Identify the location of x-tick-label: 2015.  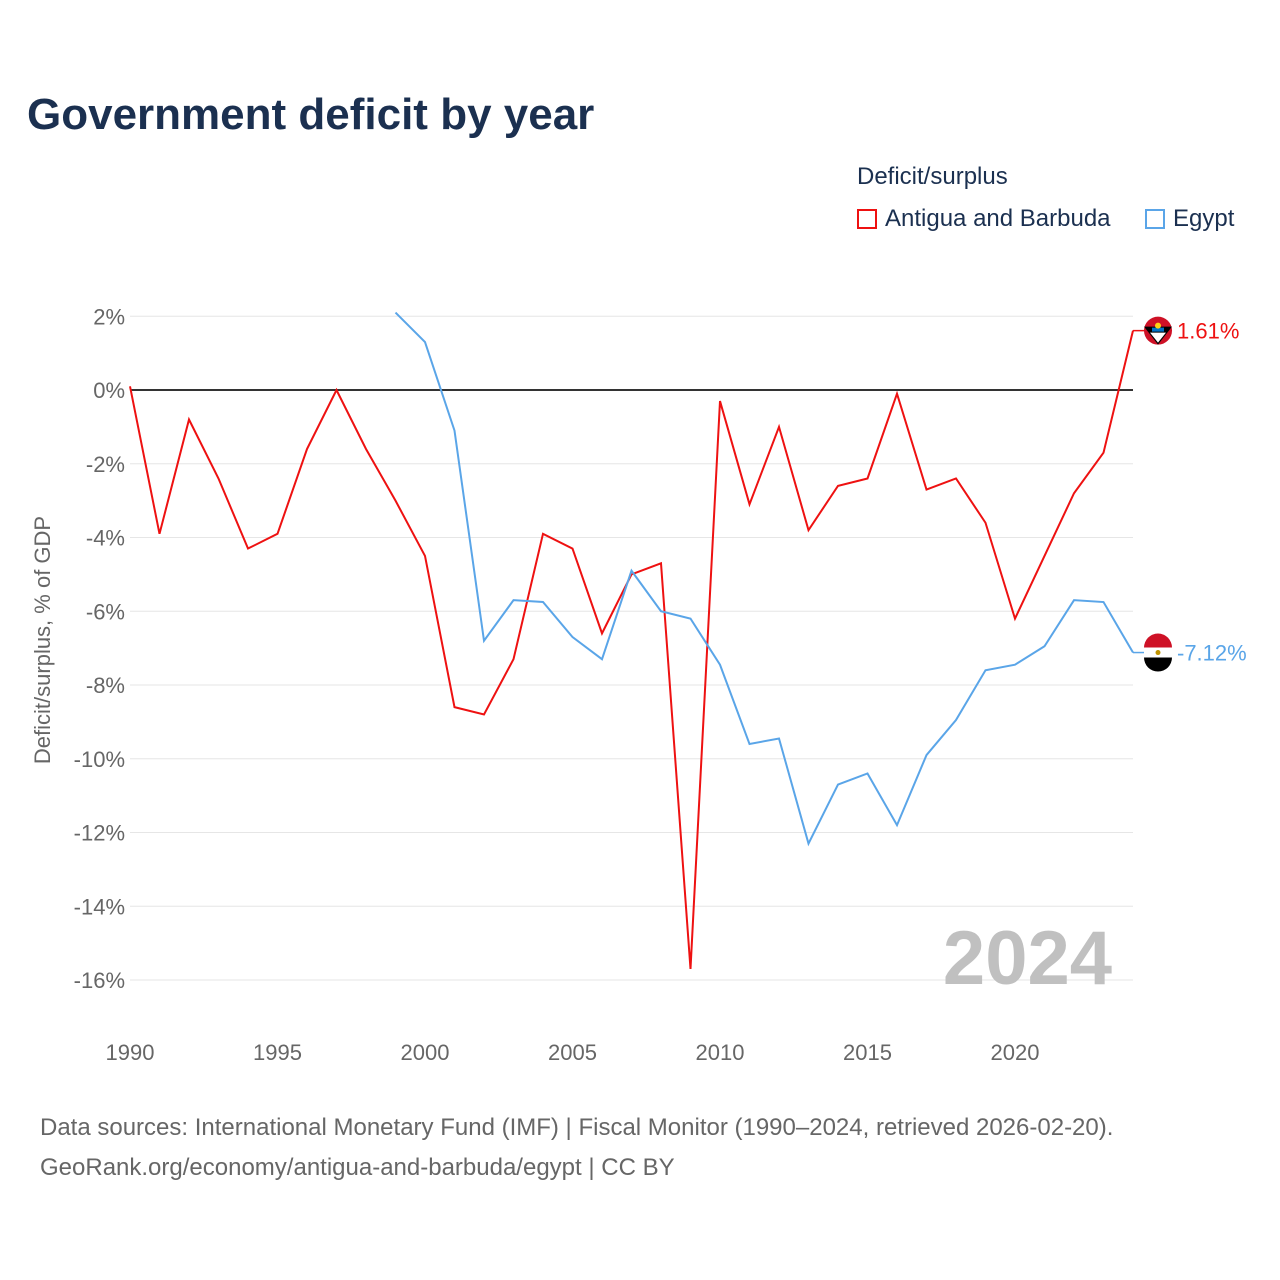
(867, 1052).